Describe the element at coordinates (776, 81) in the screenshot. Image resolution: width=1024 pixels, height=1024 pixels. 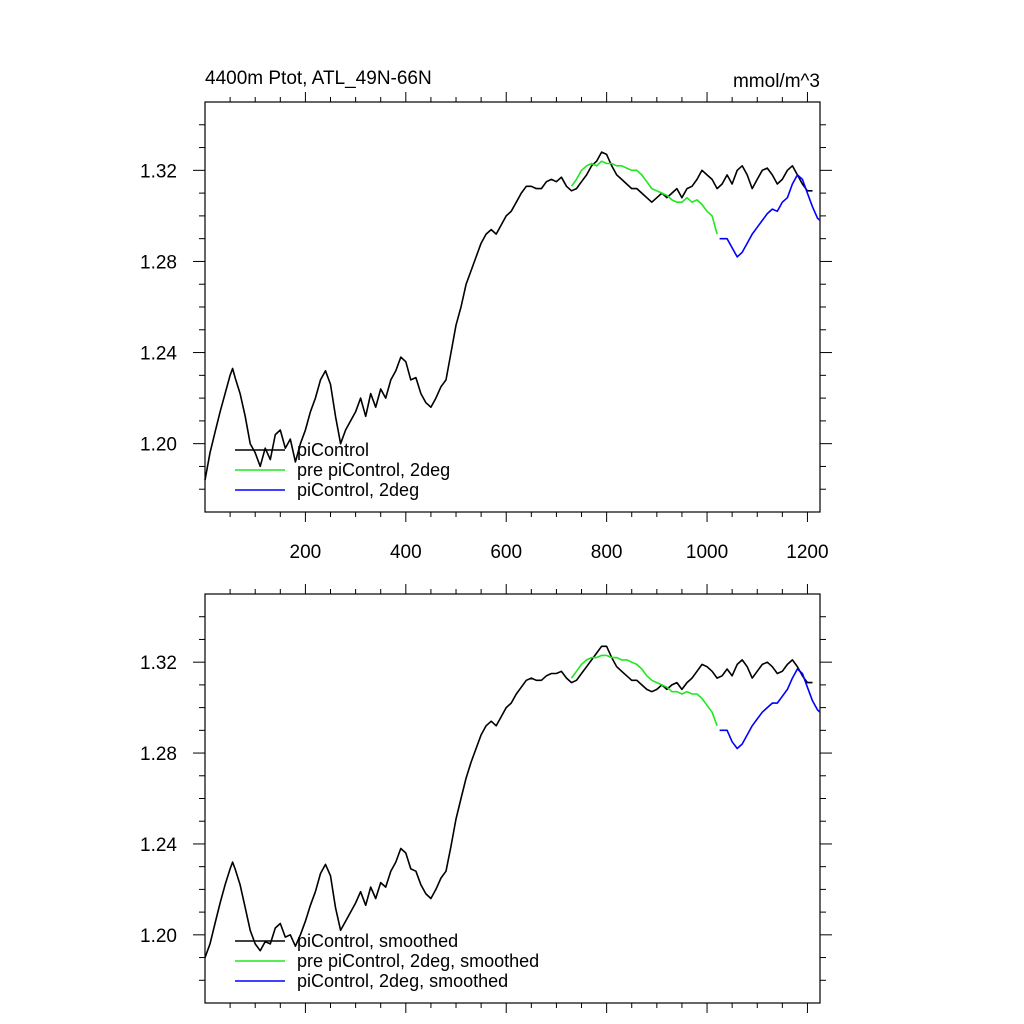
I see `units-label: mmol/m^3` at that location.